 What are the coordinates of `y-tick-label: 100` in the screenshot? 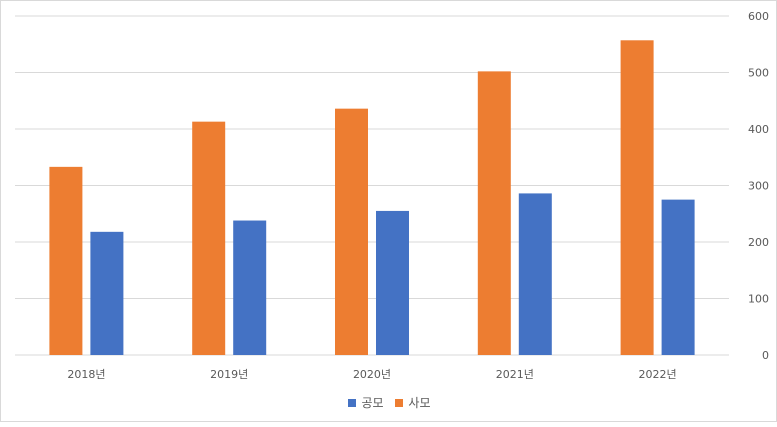 It's located at (758, 299).